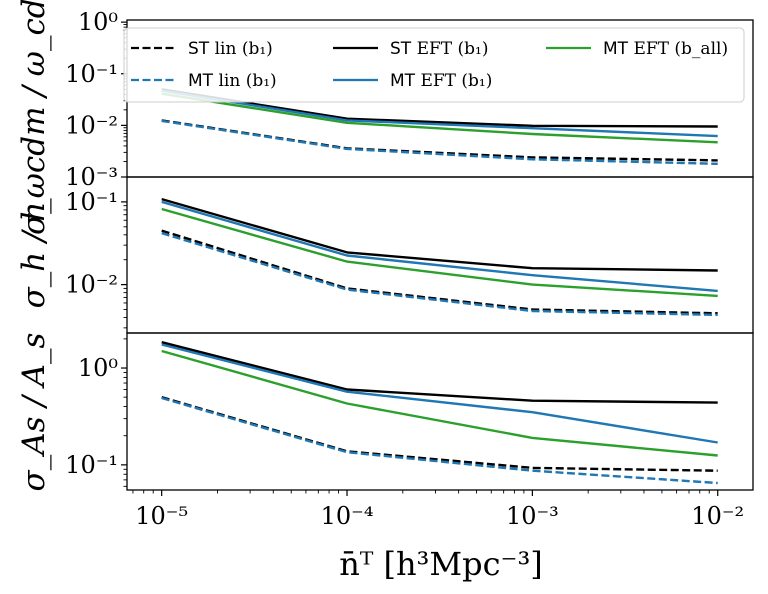  What do you see at coordinates (441, 564) in the screenshot?
I see `x-axis-label: n̄ᵀ [h³Mpc⁻³]` at bounding box center [441, 564].